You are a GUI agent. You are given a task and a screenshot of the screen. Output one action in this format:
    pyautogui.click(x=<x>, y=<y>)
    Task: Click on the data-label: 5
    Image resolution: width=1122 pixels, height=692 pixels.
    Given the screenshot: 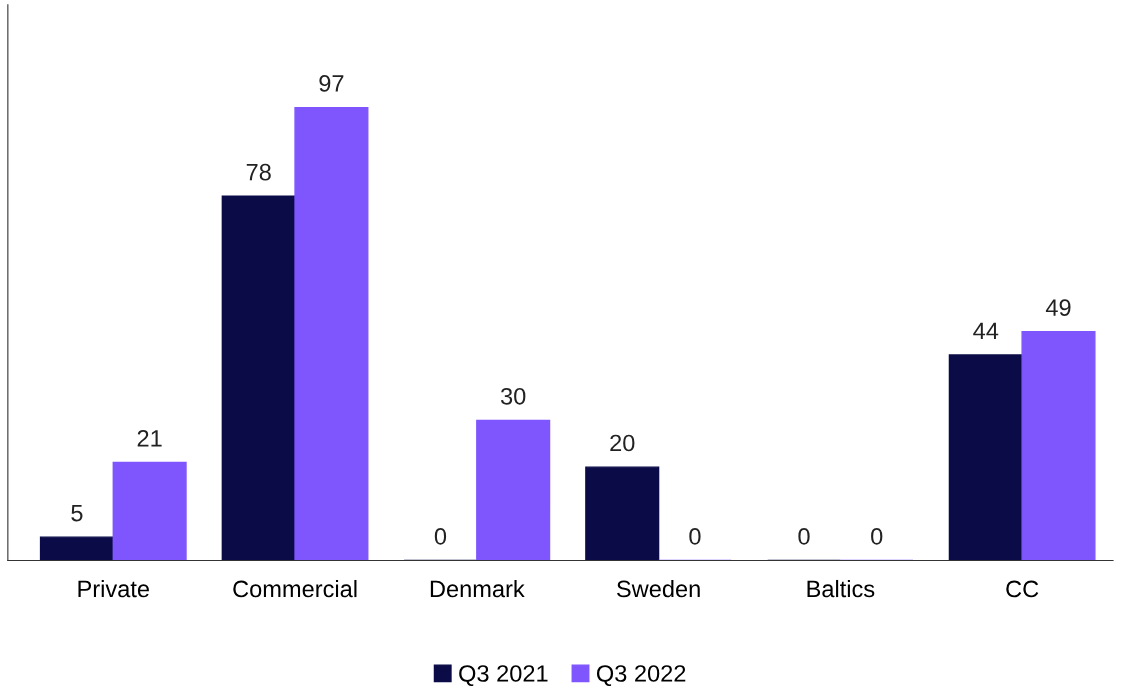 What is the action you would take?
    pyautogui.click(x=77, y=513)
    